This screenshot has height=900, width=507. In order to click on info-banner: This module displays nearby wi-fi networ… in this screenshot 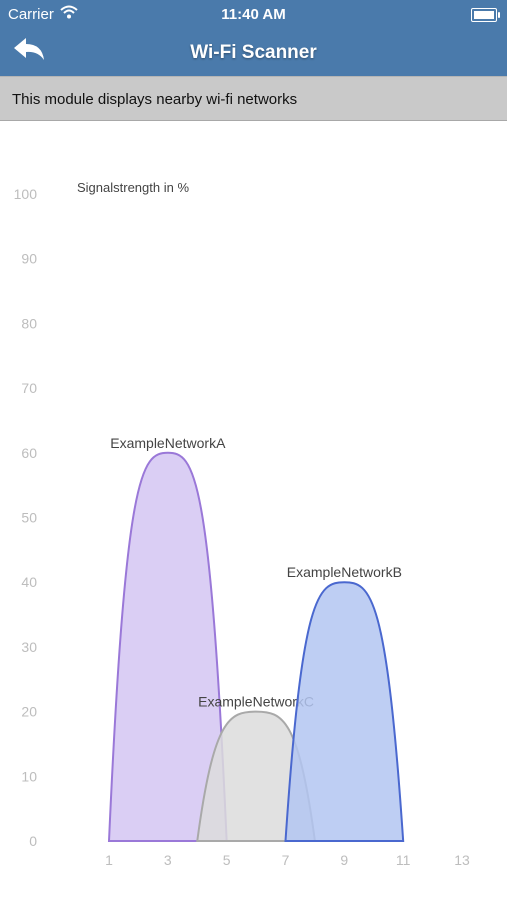, I will do `click(253, 98)`.